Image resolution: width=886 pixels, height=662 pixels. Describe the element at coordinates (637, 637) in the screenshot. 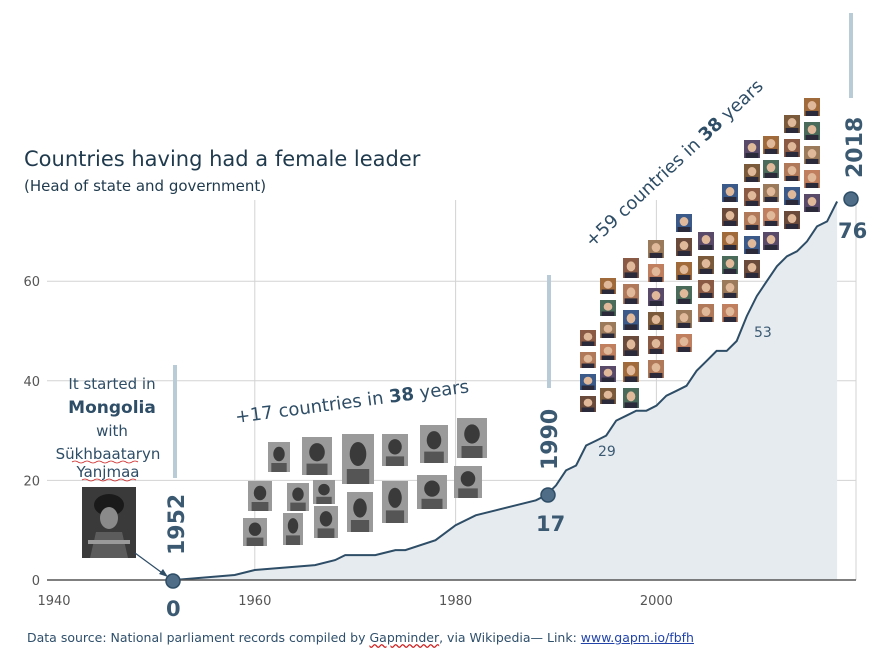

I see `footer-link: www.gapm.io/fbfh` at that location.